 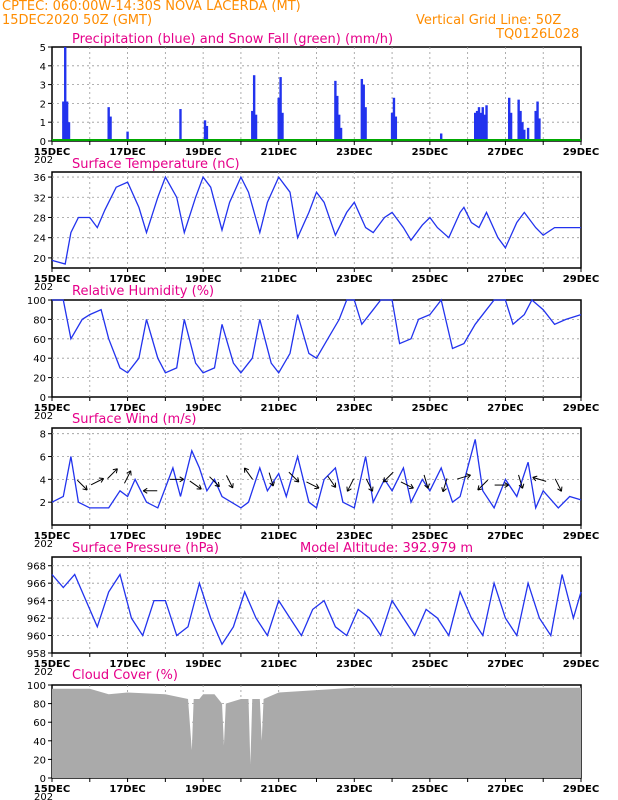 I want to click on header-date: 15DEC2020 50Z (GMT), so click(x=77, y=20).